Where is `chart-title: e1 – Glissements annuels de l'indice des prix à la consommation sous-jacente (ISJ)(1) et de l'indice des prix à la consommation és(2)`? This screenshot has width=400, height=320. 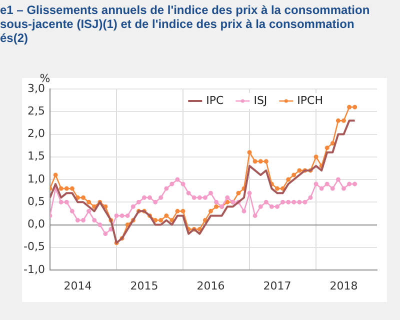 chart-title: e1 – Glissements annuels de l'indice des prix à la consommation sous-jacente (ISJ)(1) et de l'indice des prix à la consommation és(2) is located at coordinates (185, 24).